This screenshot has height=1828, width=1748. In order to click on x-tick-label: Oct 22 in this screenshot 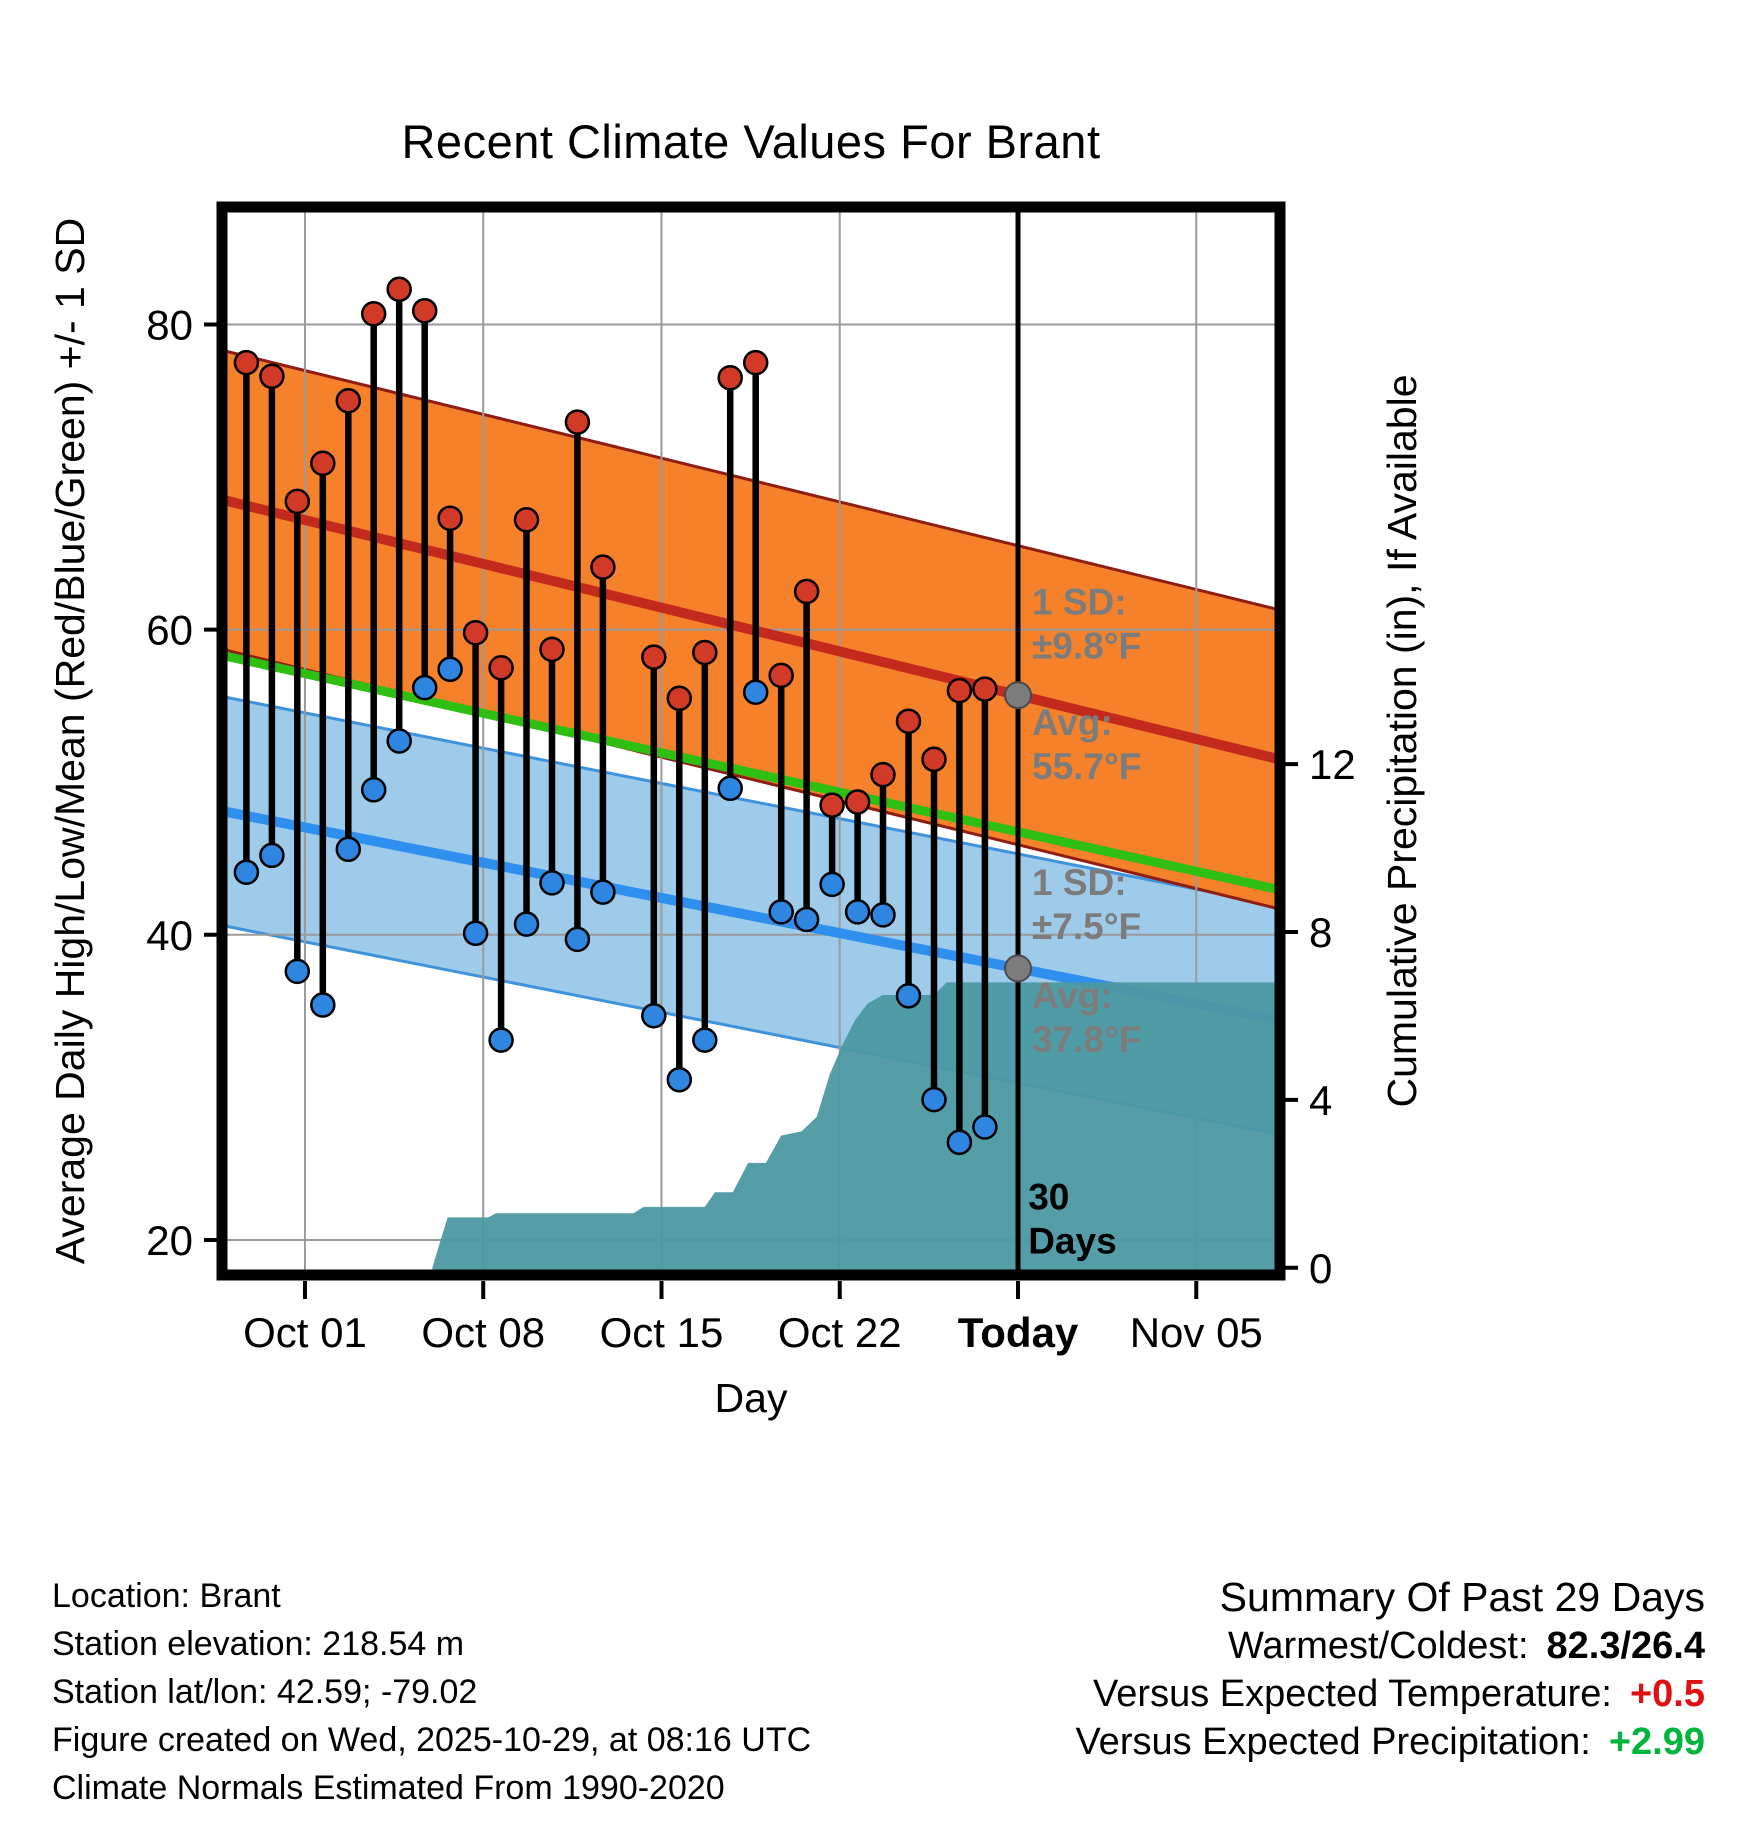, I will do `click(840, 1332)`.